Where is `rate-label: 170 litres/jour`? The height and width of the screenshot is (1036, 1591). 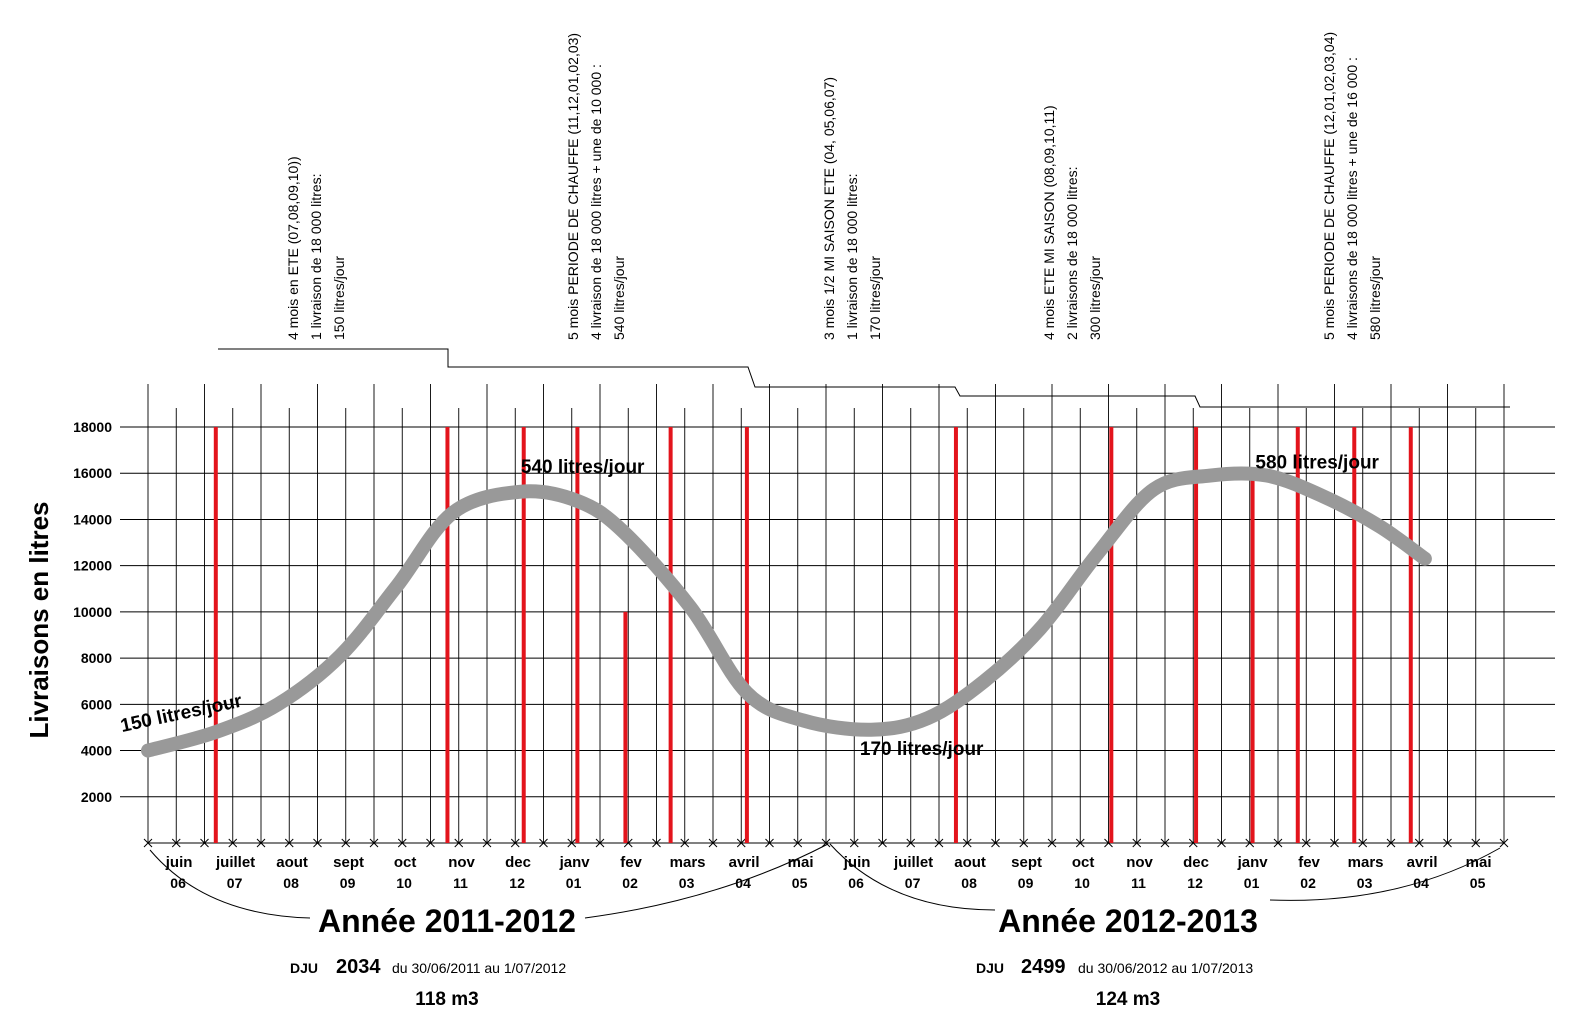 rate-label: 170 litres/jour is located at coordinates (922, 749).